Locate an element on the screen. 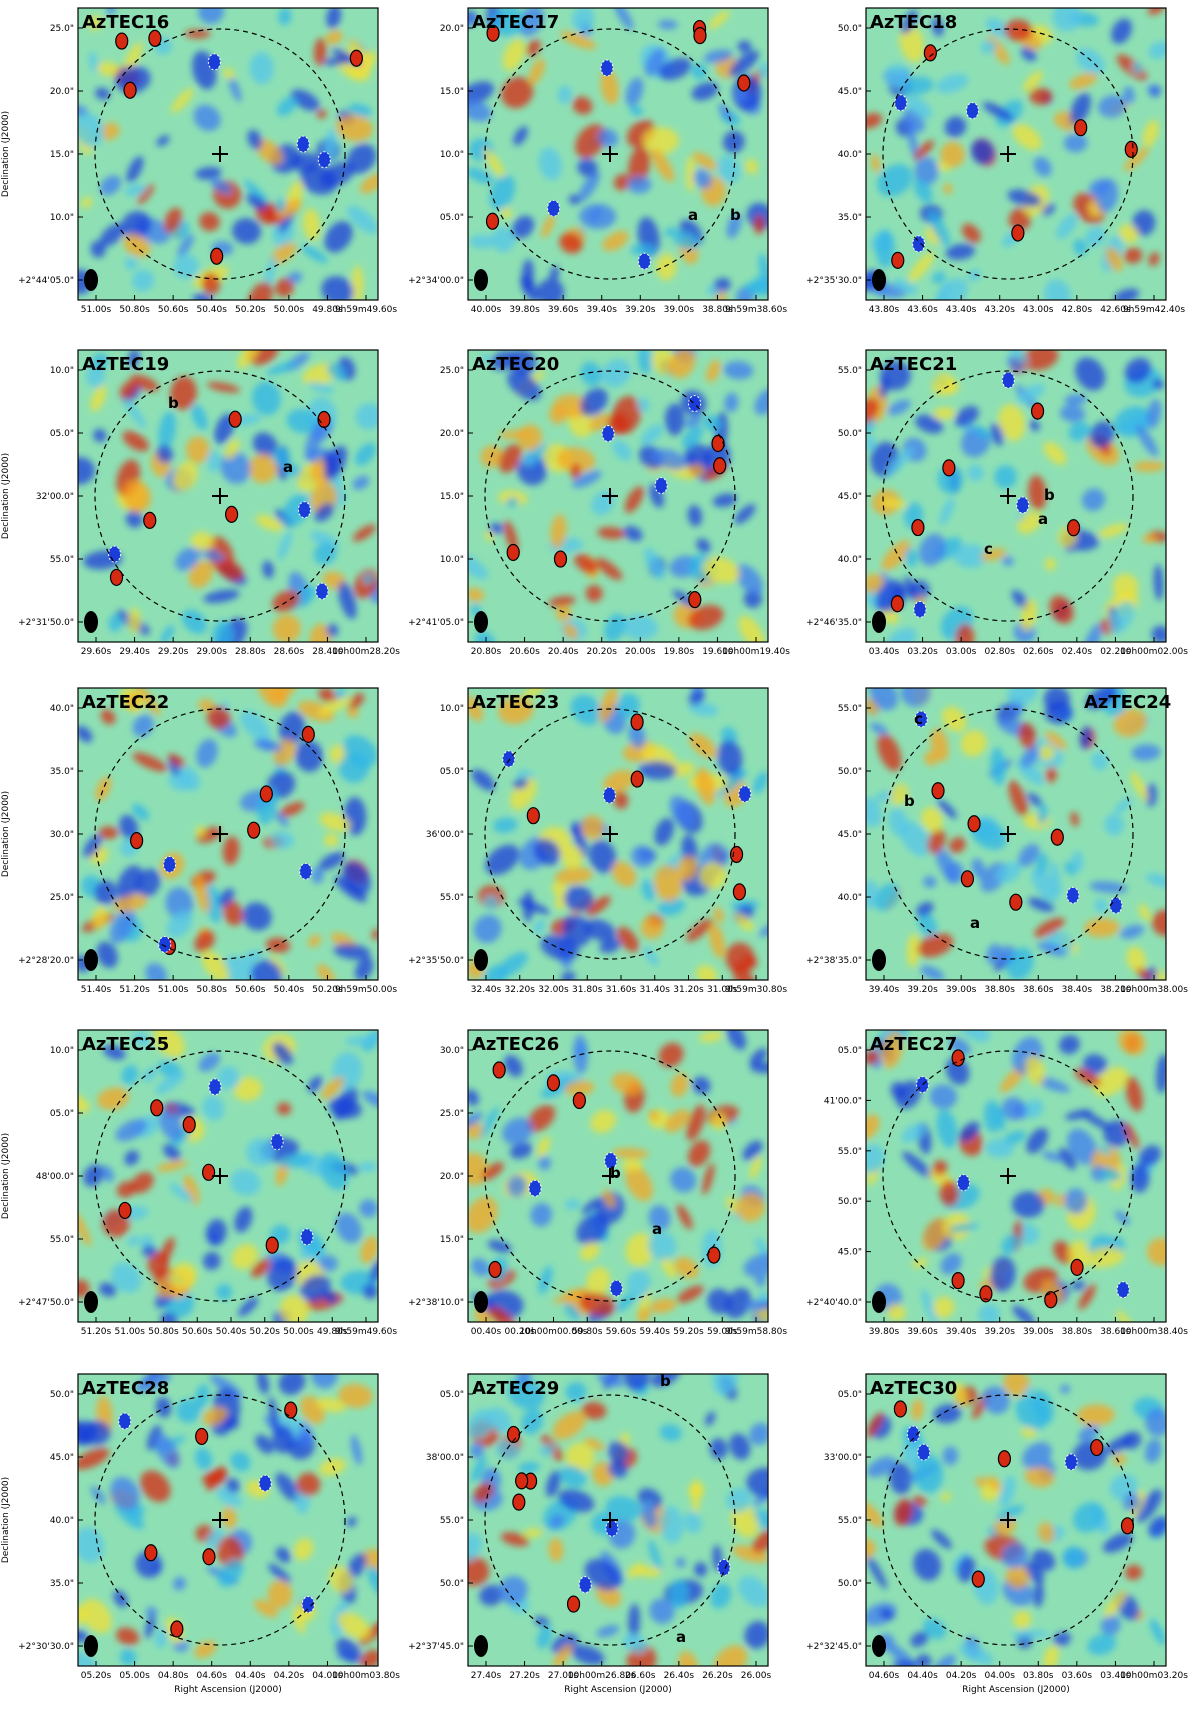  x-tick-label: 19.80s is located at coordinates (679, 652).